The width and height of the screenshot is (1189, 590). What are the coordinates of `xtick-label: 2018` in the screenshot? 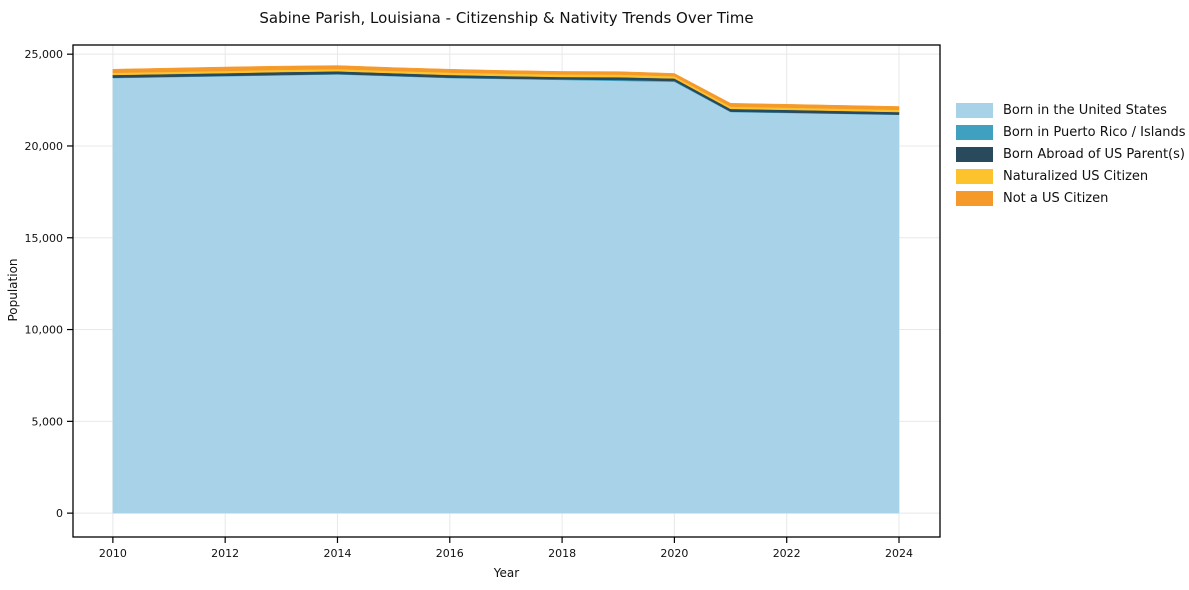 It's located at (562, 553).